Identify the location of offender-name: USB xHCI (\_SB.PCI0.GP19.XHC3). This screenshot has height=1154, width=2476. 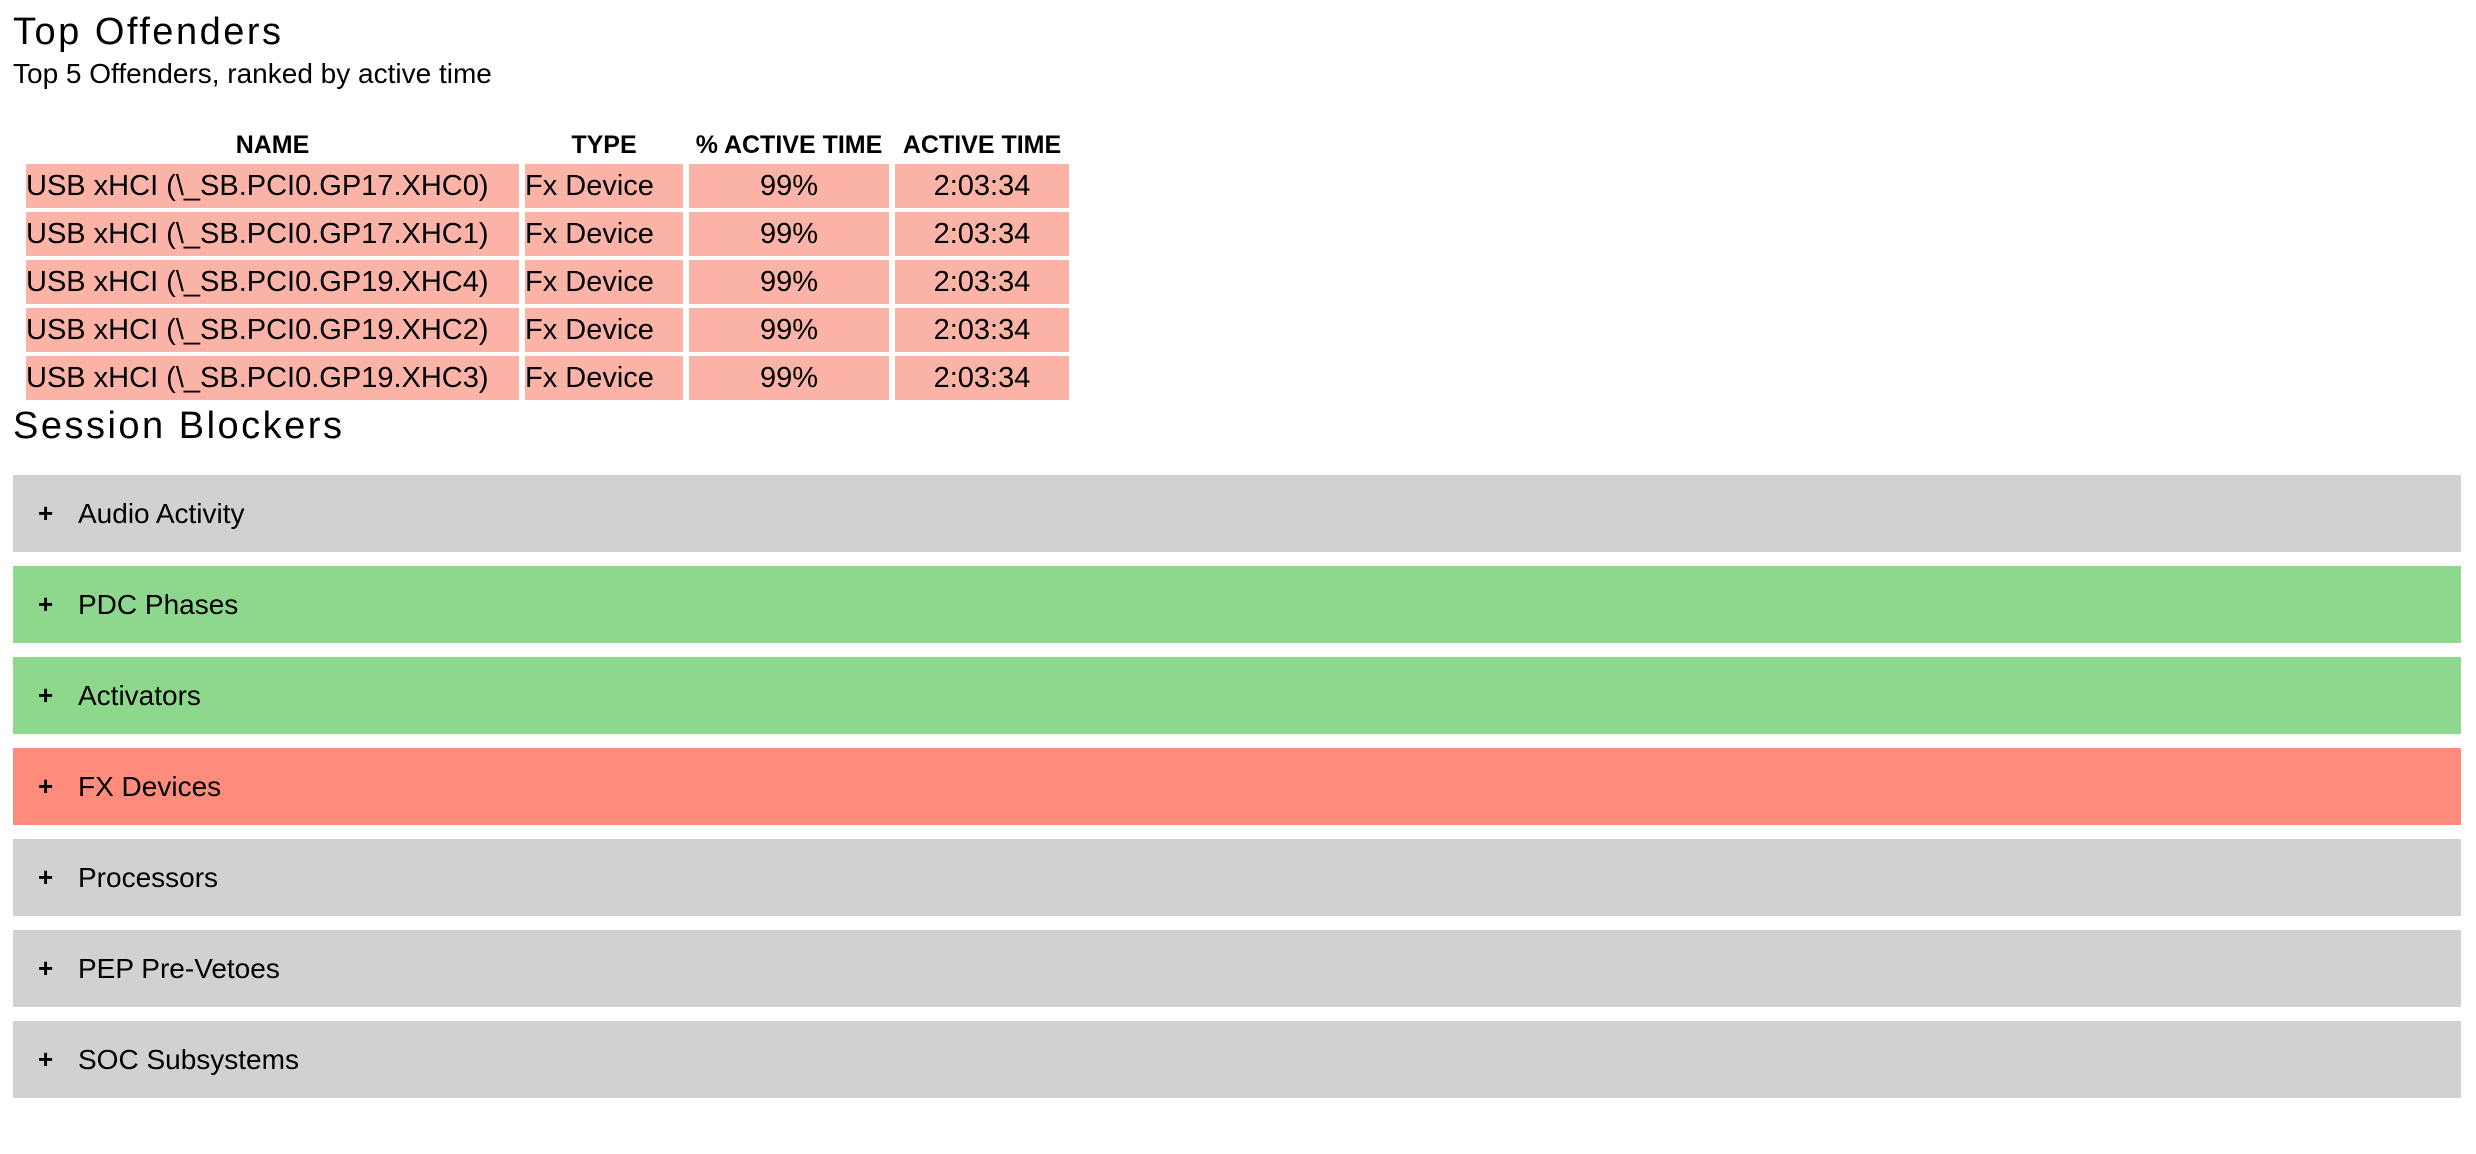
(257, 377).